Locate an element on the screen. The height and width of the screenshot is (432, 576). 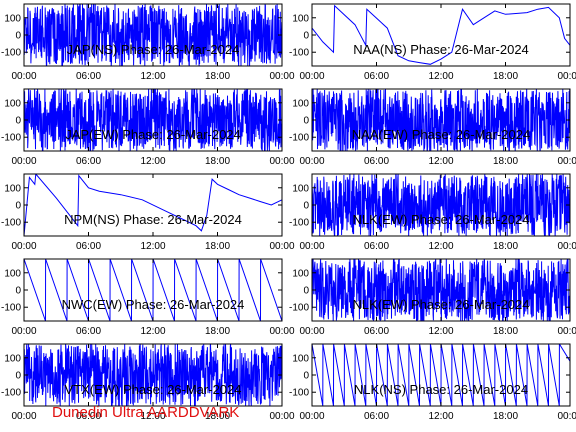
panel-title: NLK(NS) Phase: 26-Mar-2024 is located at coordinates (441, 389).